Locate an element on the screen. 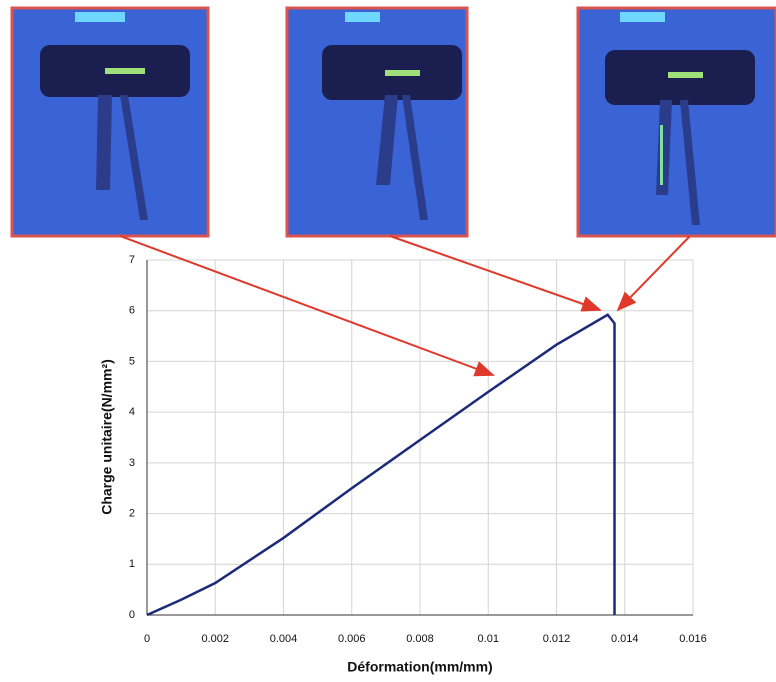 The height and width of the screenshot is (682, 776). x-tick-label: 0.002 is located at coordinates (215, 639).